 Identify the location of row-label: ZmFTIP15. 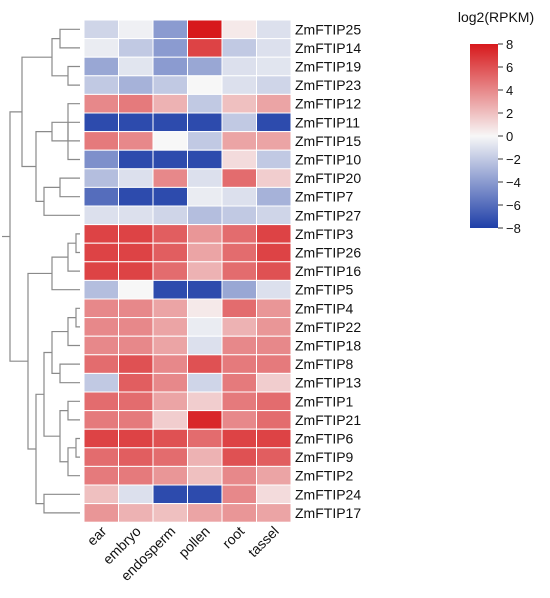
(328, 141).